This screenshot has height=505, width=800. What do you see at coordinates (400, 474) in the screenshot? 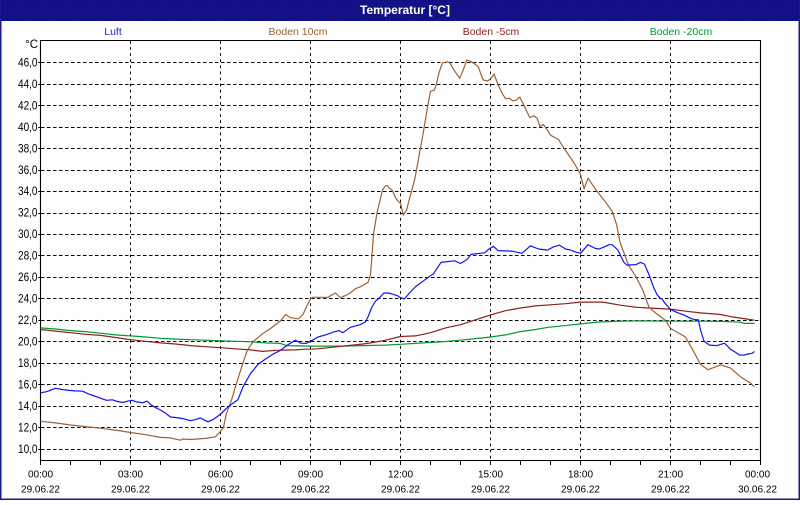
I see `svg-text: 12:00` at bounding box center [400, 474].